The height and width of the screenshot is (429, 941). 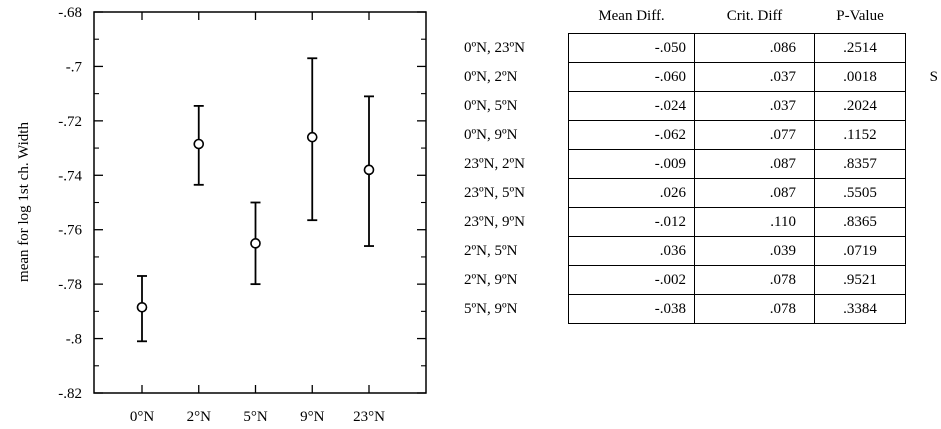 What do you see at coordinates (491, 105) in the screenshot?
I see `row-label: 0ºN, 5ºN` at bounding box center [491, 105].